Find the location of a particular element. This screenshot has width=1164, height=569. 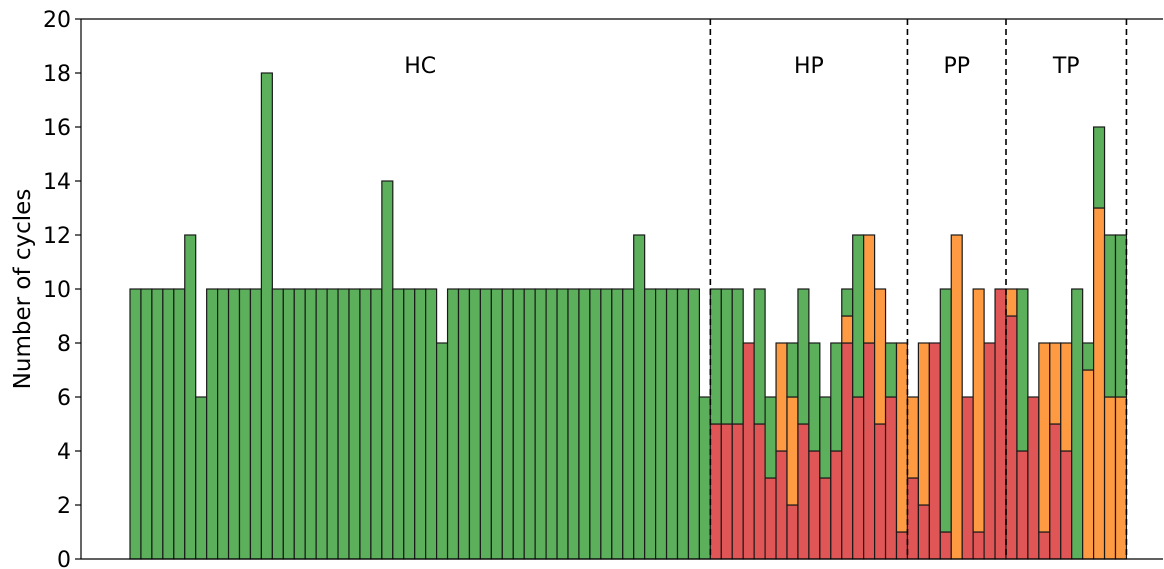

region-label-pp: PP is located at coordinates (956, 66).